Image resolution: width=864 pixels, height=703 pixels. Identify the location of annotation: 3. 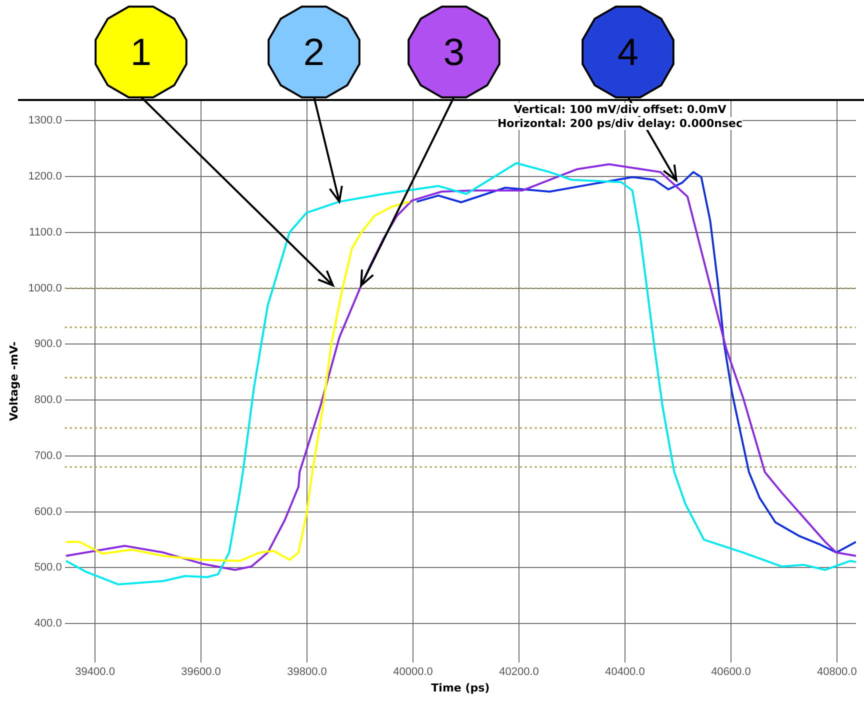
(454, 53).